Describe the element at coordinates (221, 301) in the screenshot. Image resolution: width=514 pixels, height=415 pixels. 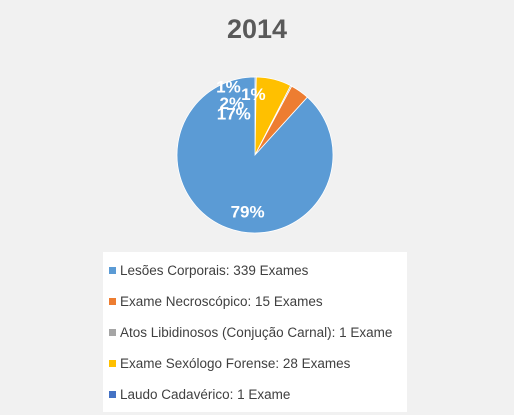
I see `legend-label-exame-necroscopico: Exame Necroscópico: 15 Exames` at that location.